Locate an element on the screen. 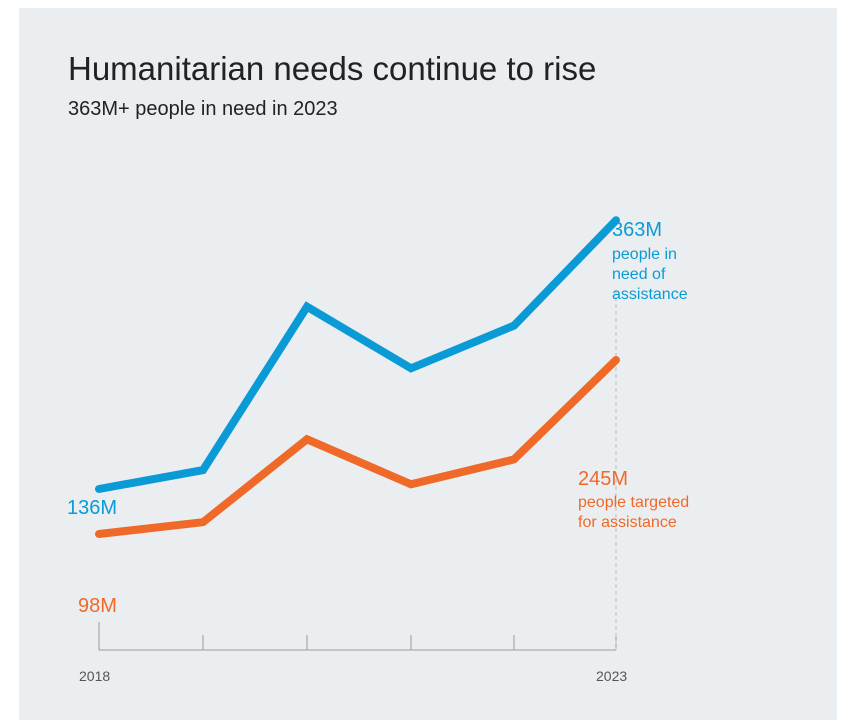  need-end-value-label: 363M is located at coordinates (637, 230).